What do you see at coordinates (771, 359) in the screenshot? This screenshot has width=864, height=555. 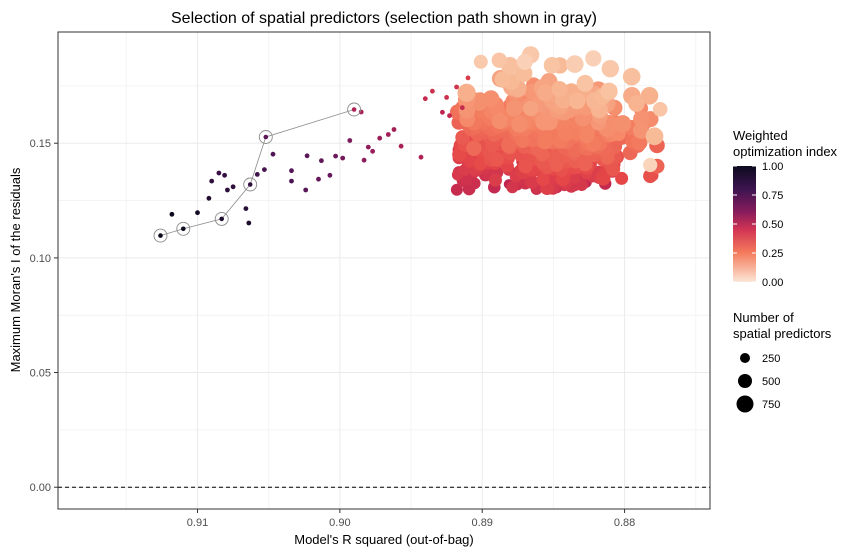 I see `size-legend-label-250: 250` at bounding box center [771, 359].